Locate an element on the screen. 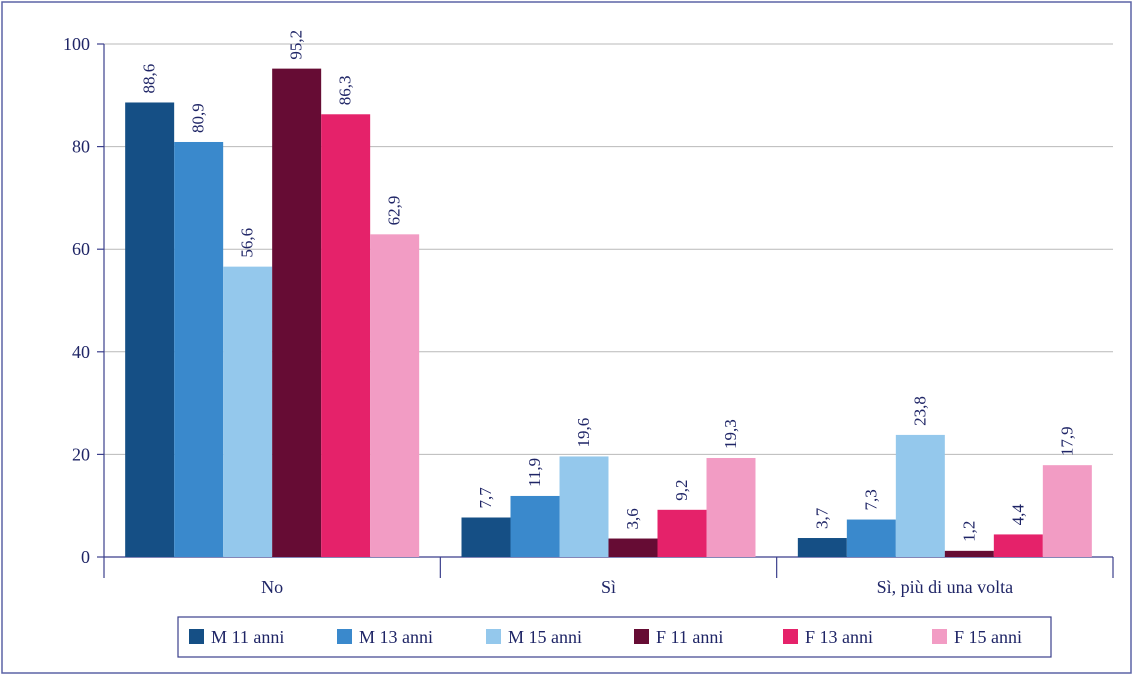  legend-box is located at coordinates (614, 637).